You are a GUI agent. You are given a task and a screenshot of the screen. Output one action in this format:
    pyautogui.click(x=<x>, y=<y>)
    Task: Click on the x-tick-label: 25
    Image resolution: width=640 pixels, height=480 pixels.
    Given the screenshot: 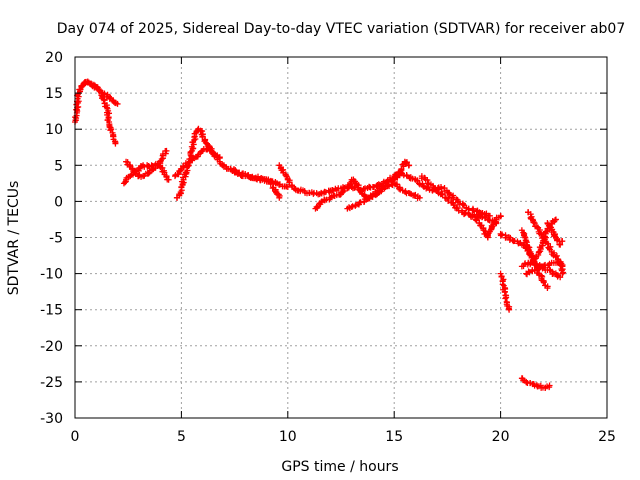 What is the action you would take?
    pyautogui.click(x=607, y=437)
    